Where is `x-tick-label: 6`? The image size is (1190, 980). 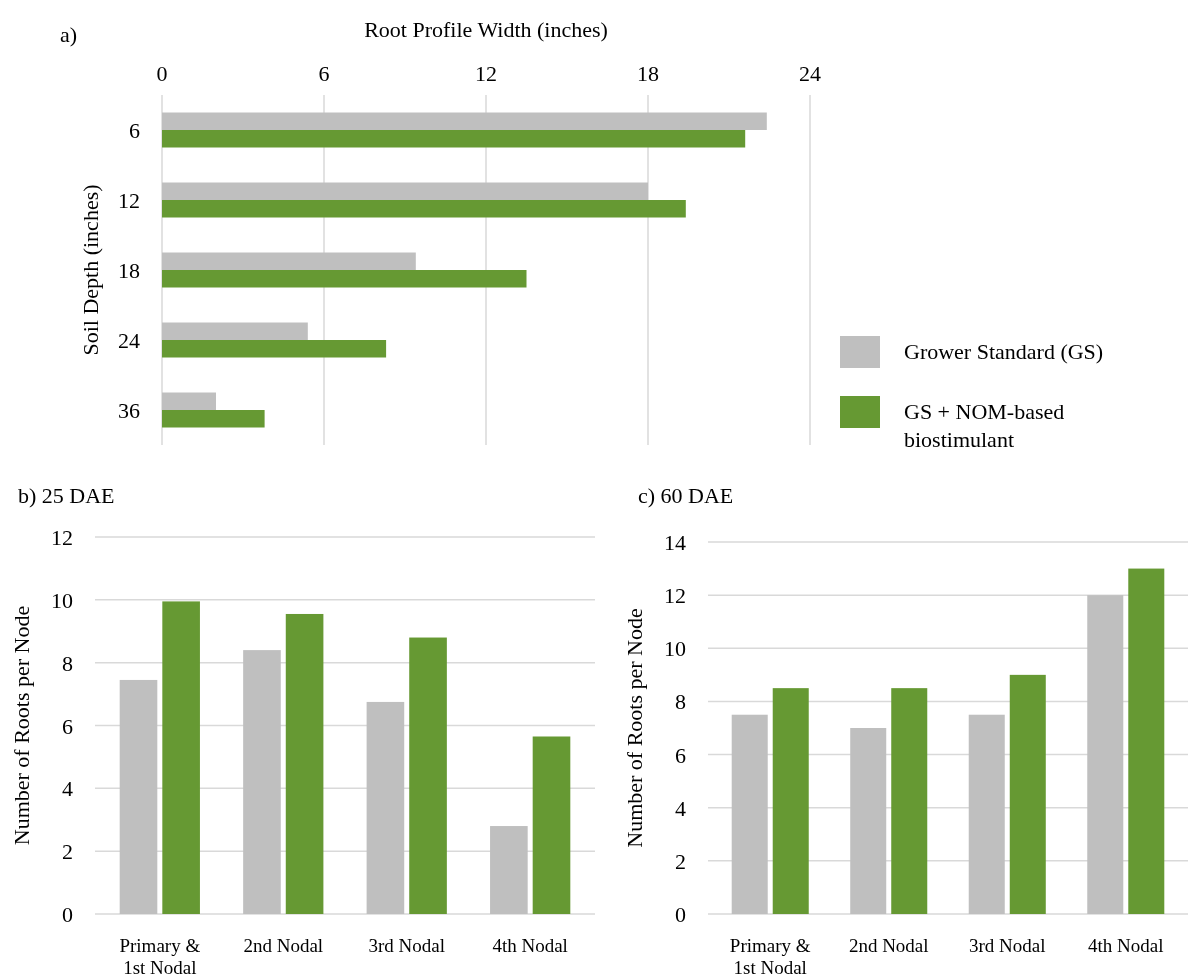
x-tick-label: 6 is located at coordinates (324, 73).